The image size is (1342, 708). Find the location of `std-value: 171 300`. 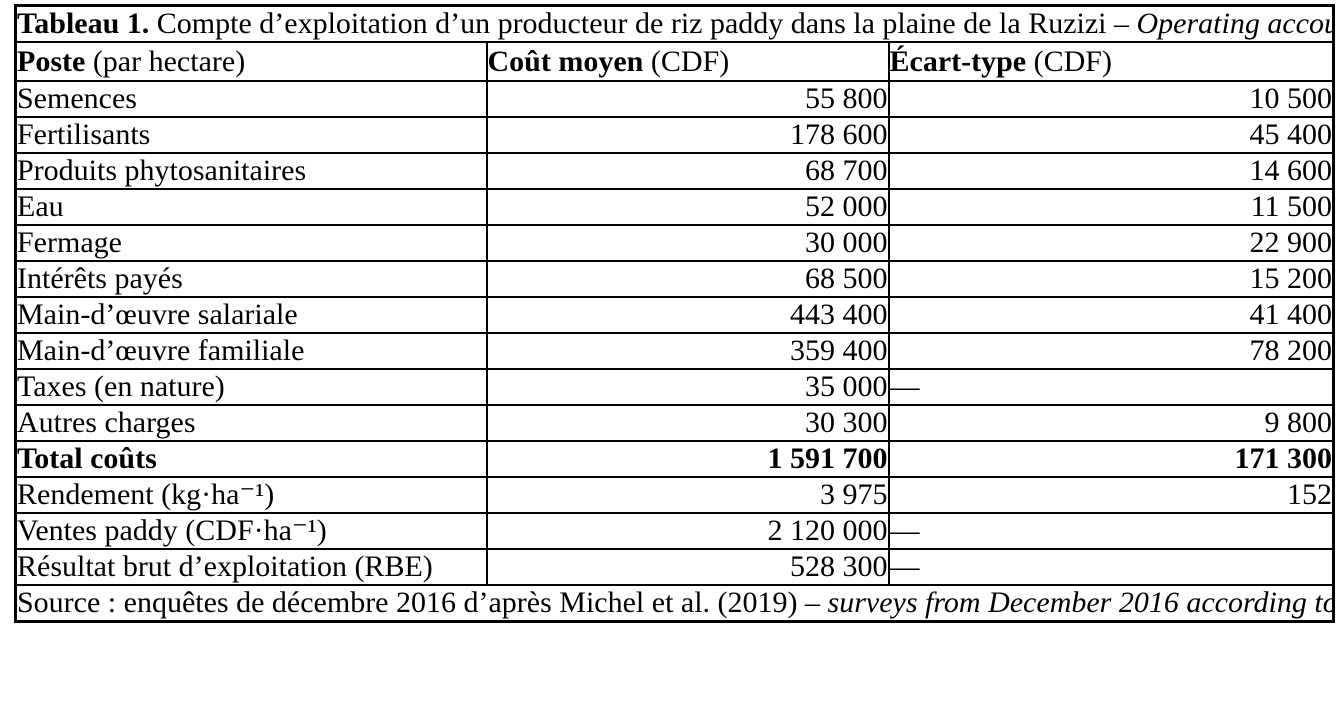

std-value: 171 300 is located at coordinates (1111, 459).